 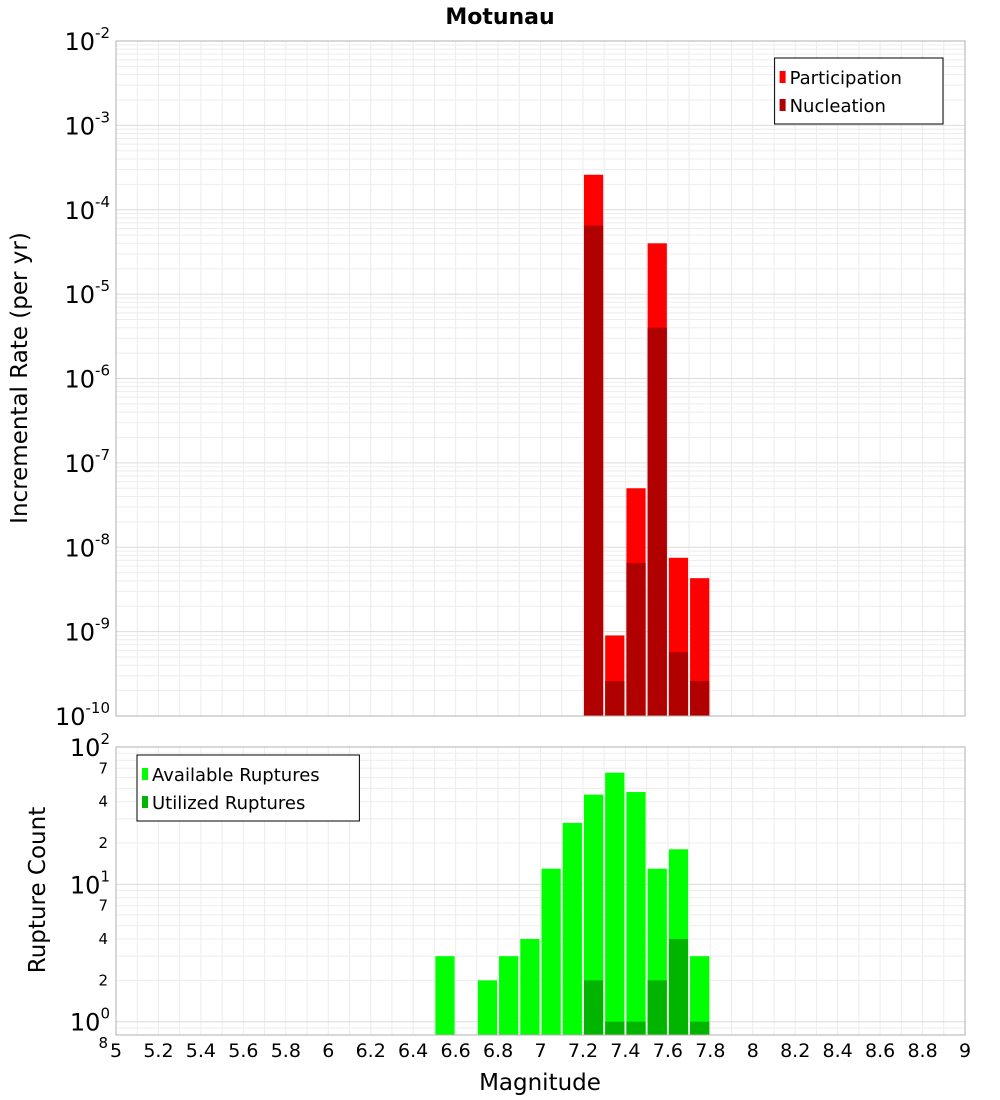 What do you see at coordinates (328, 1051) in the screenshot?
I see `x-tick-label: 6` at bounding box center [328, 1051].